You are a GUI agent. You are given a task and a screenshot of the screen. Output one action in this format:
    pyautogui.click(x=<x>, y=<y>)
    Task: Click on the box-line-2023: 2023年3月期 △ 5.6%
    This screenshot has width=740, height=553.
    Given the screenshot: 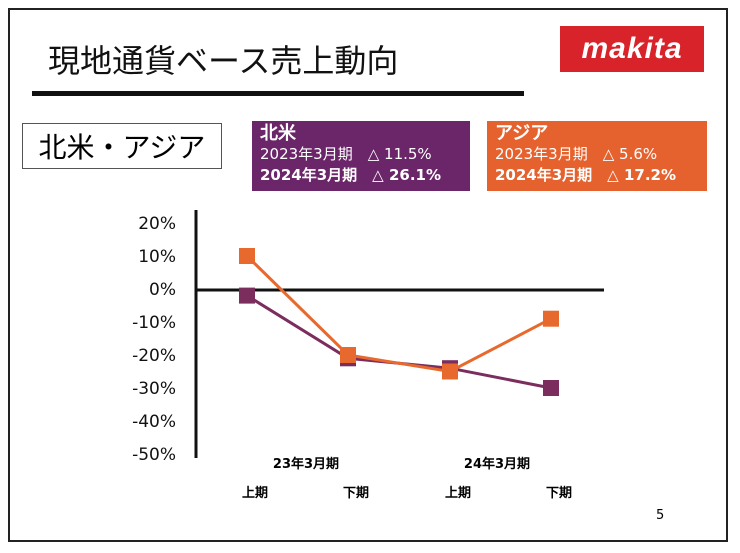 What is the action you would take?
    pyautogui.click(x=576, y=154)
    